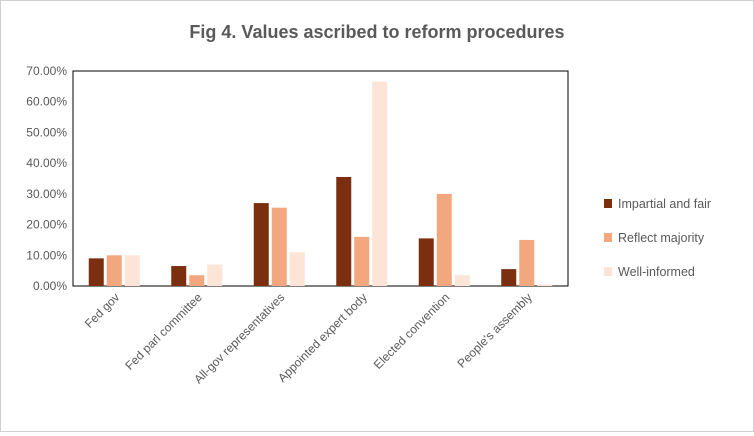  Describe the element at coordinates (50, 286) in the screenshot. I see `y-tick-label: 0.00%` at that location.